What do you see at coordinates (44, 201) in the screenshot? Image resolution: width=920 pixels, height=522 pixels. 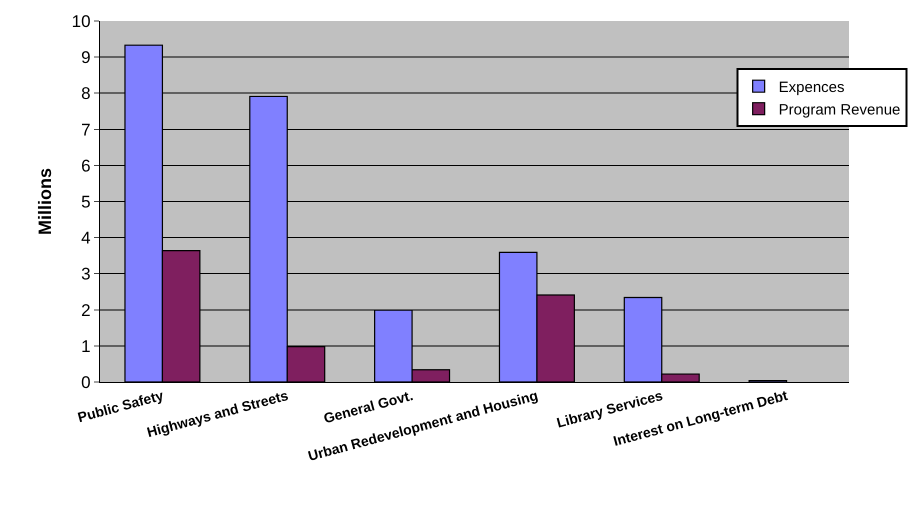 I see `y-axis-title: Millions` at bounding box center [44, 201].